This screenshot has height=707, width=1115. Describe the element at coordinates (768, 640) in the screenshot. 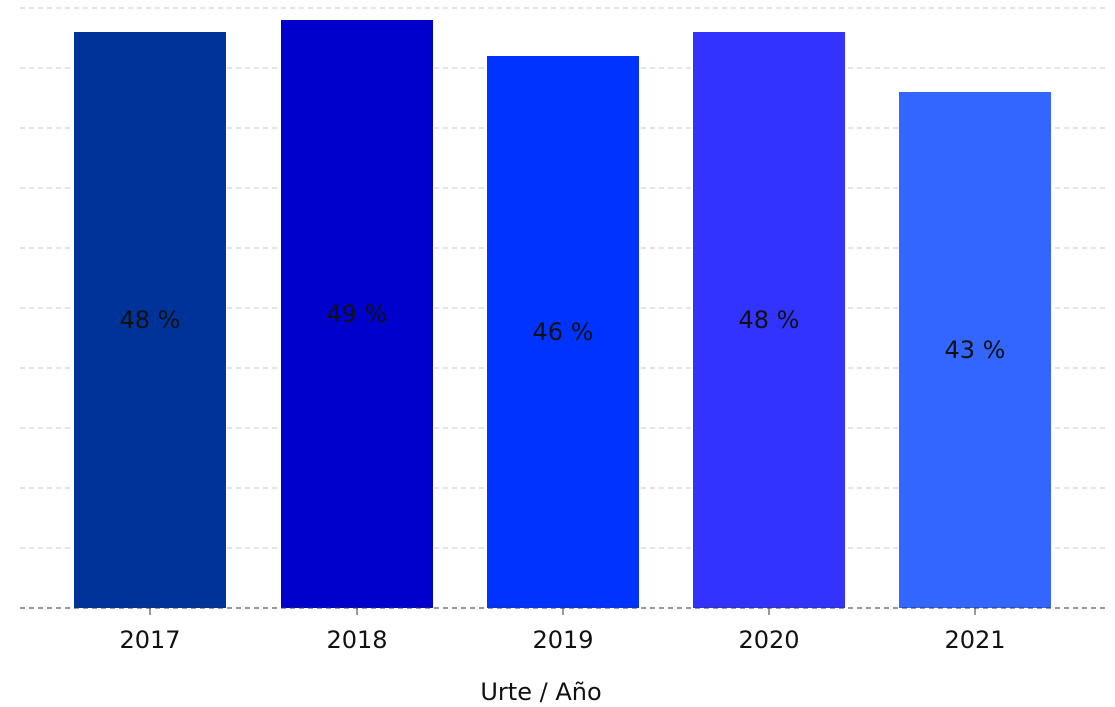

I see `x-tick-label-2020: 2020` at that location.